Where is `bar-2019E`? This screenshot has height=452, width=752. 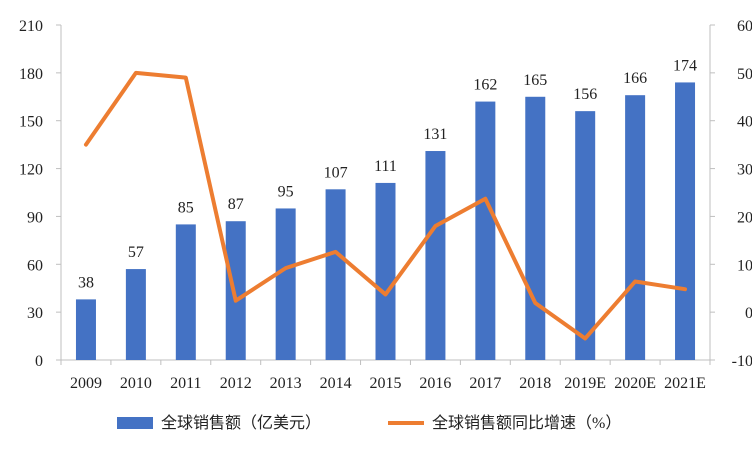
bar-2019E is located at coordinates (585, 236).